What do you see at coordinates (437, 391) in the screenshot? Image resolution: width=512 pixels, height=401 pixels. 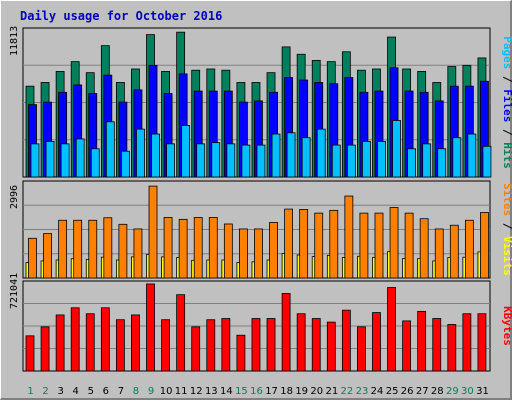 I see `day-label-28: 28` at bounding box center [437, 391].